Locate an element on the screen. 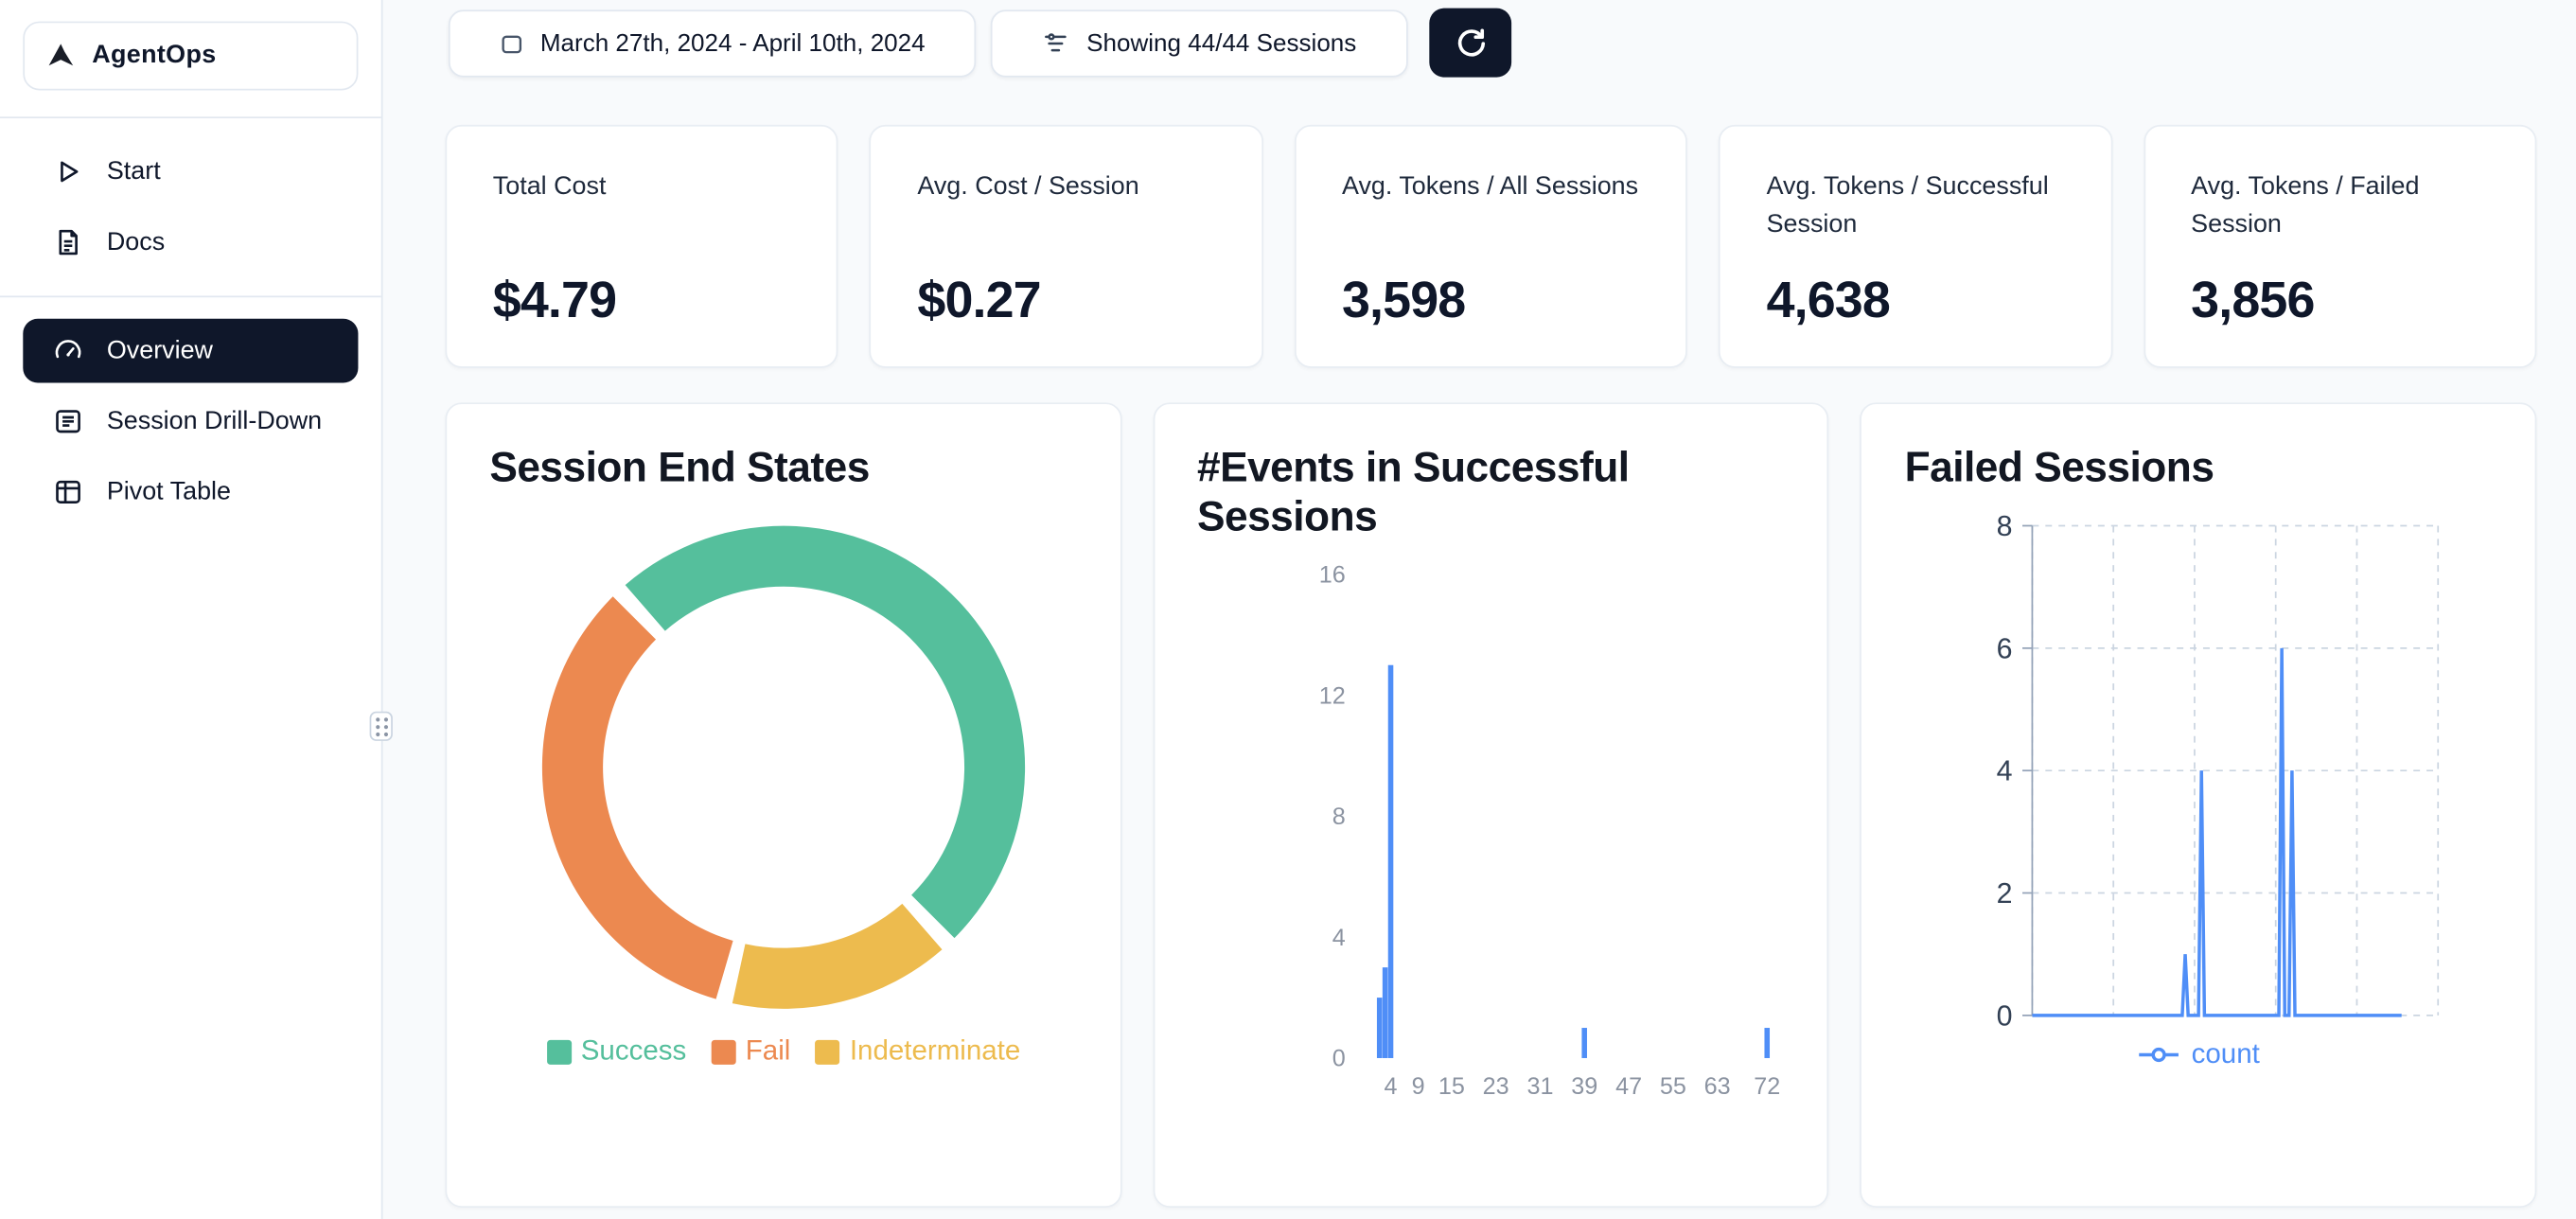  drag-dots-icon is located at coordinates (381, 726).